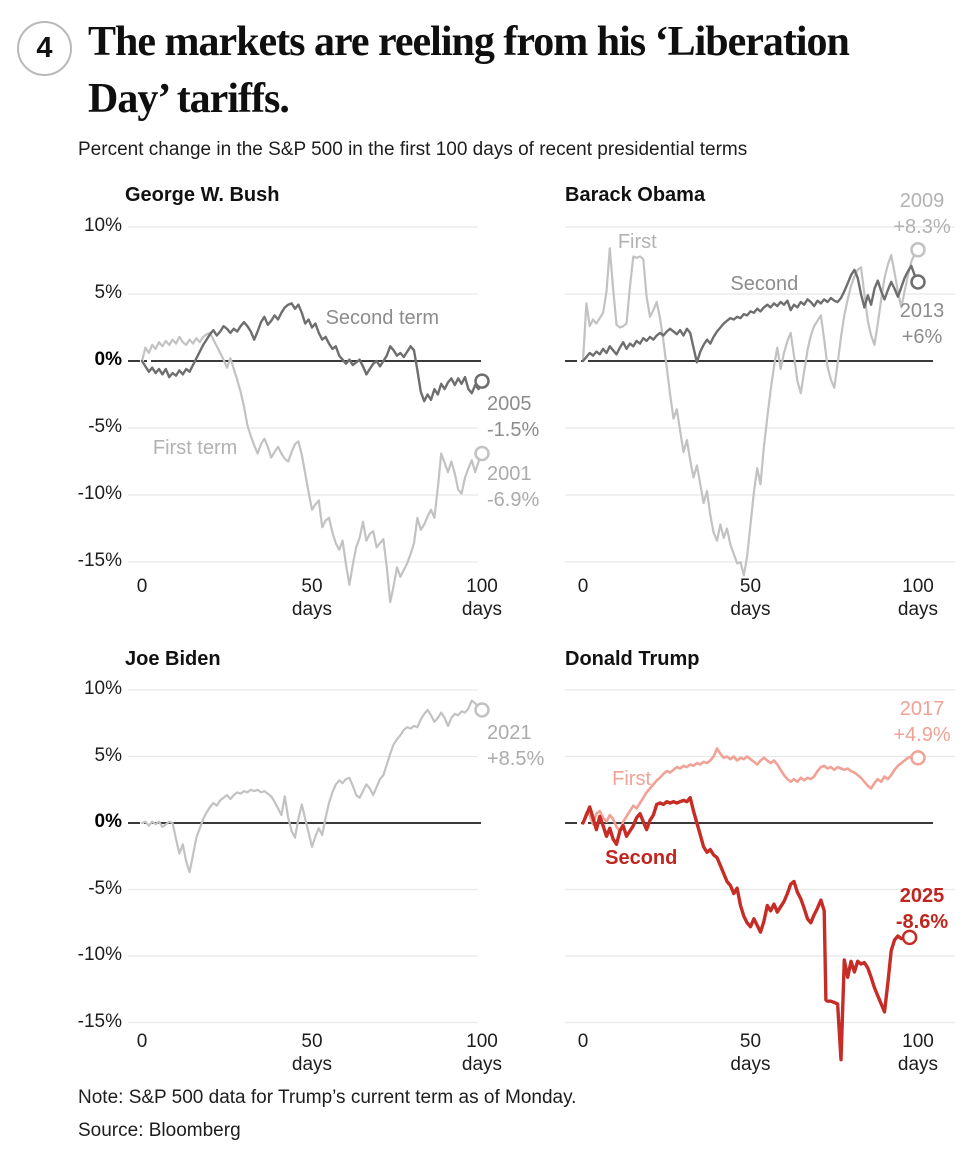 This screenshot has height=1152, width=977. Describe the element at coordinates (750, 314) in the screenshot. I see `line-barack-obama-second-2013` at that location.